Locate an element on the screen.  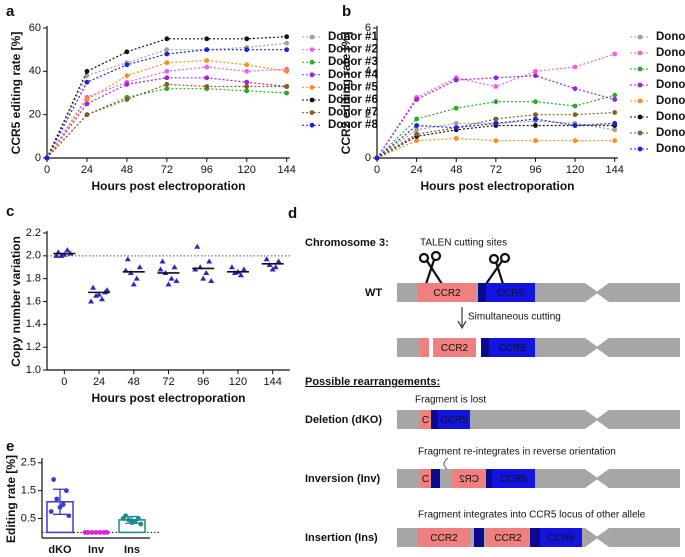
gene-label: C is located at coordinates (425, 420).